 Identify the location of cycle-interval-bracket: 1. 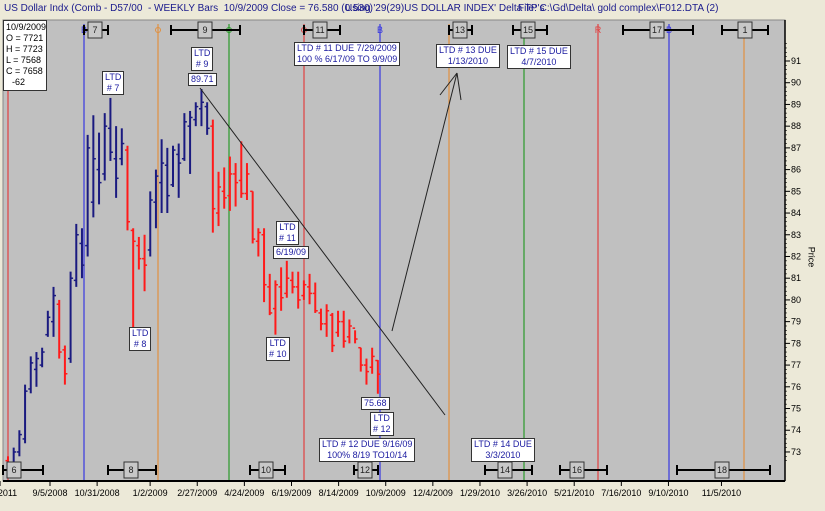
(745, 30).